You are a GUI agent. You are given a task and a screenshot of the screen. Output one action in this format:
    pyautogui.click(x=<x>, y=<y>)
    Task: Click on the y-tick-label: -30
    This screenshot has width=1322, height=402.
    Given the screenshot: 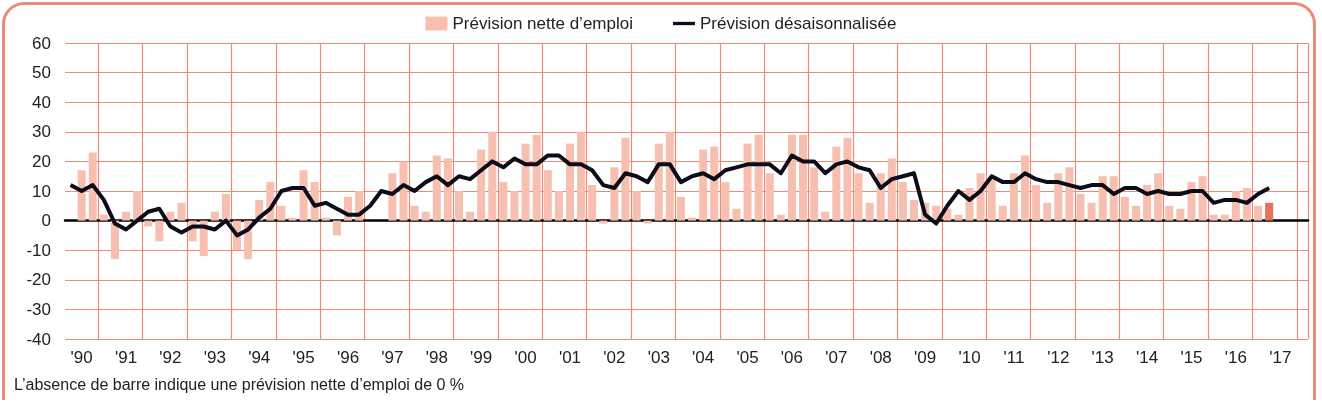 What is the action you would take?
    pyautogui.click(x=38, y=309)
    